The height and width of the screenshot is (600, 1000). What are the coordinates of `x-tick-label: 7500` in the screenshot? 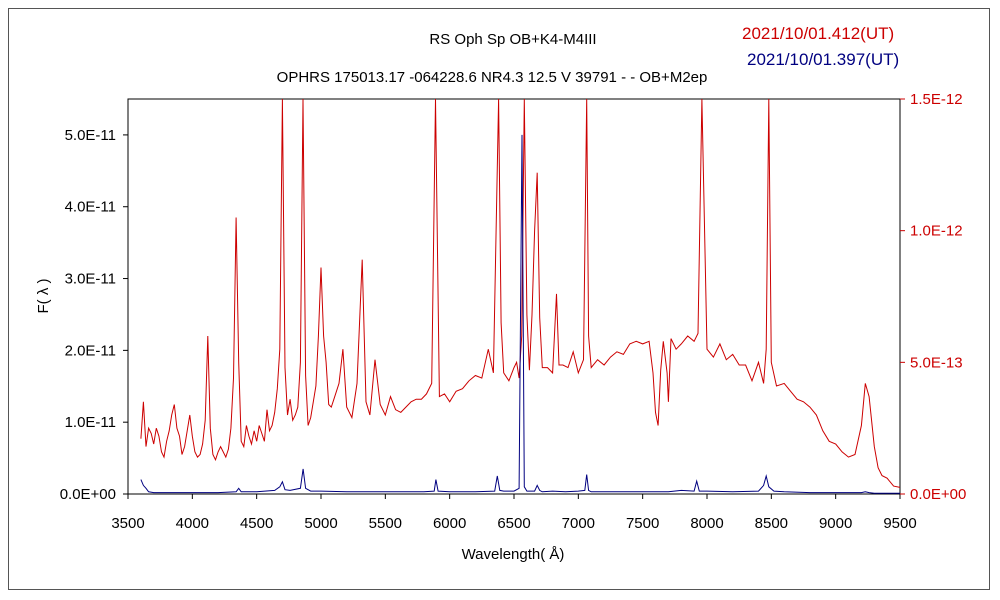 It's located at (642, 523).